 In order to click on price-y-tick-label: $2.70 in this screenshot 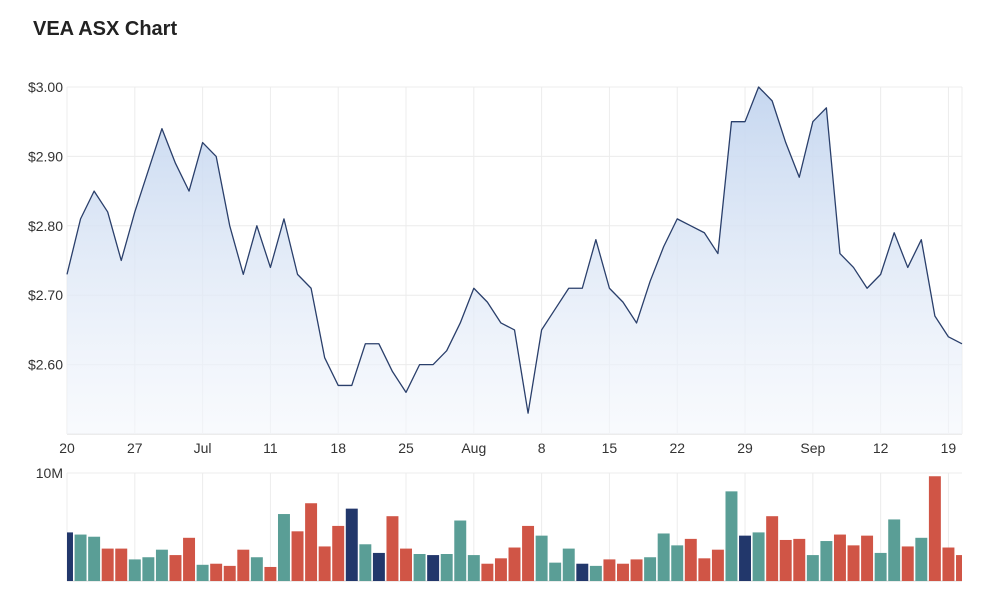, I will do `click(45, 295)`.